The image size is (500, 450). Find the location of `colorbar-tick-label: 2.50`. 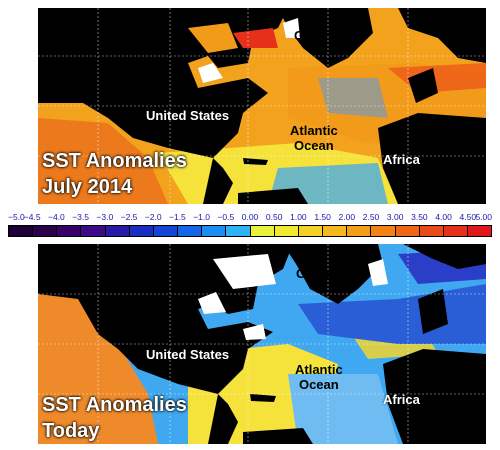

colorbar-tick-label: 2.50 is located at coordinates (371, 217).